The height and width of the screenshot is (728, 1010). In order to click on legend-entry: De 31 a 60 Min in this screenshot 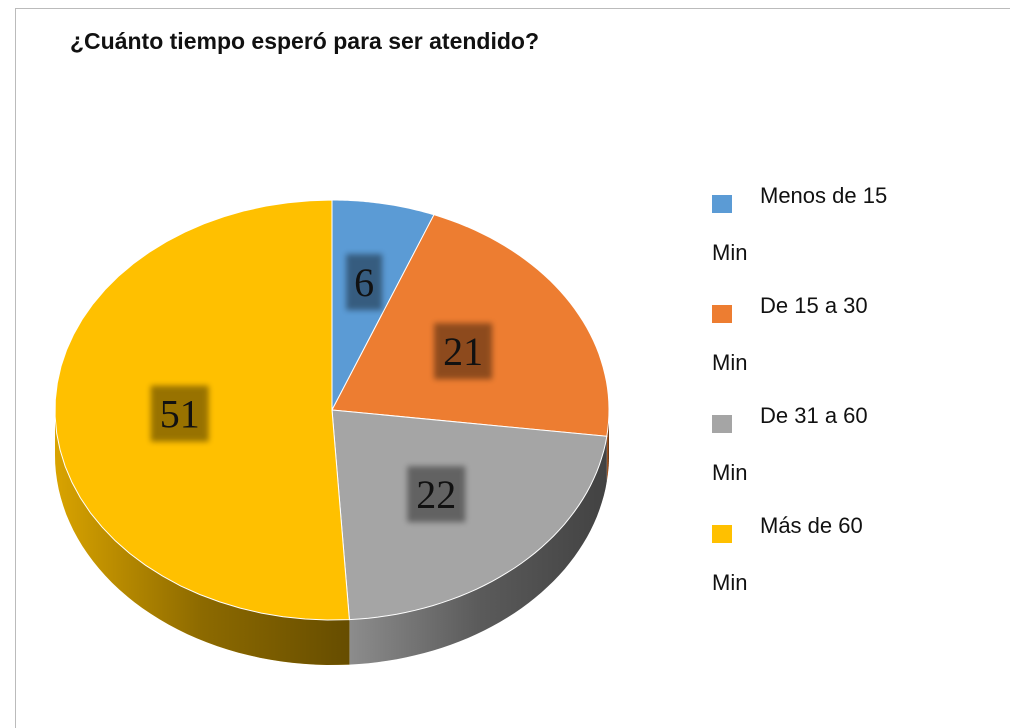, I will do `click(804, 444)`.